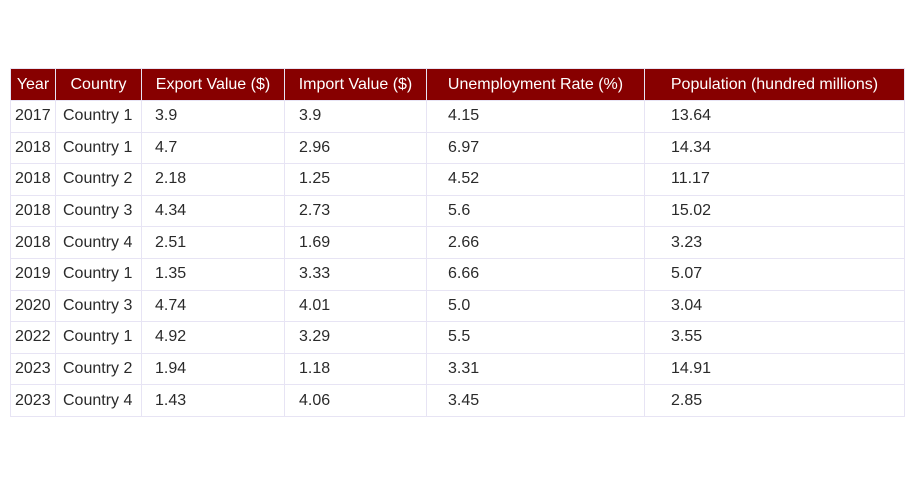 Image resolution: width=913 pixels, height=484 pixels. What do you see at coordinates (535, 274) in the screenshot?
I see `table-cell: 6.66` at bounding box center [535, 274].